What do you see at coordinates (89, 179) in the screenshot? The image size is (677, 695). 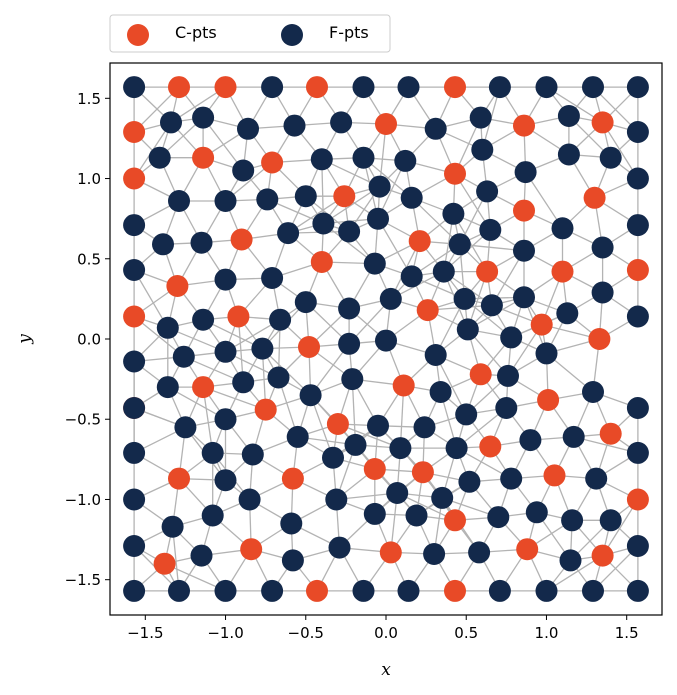 I see `y-tick-label: 1.0` at bounding box center [89, 179].